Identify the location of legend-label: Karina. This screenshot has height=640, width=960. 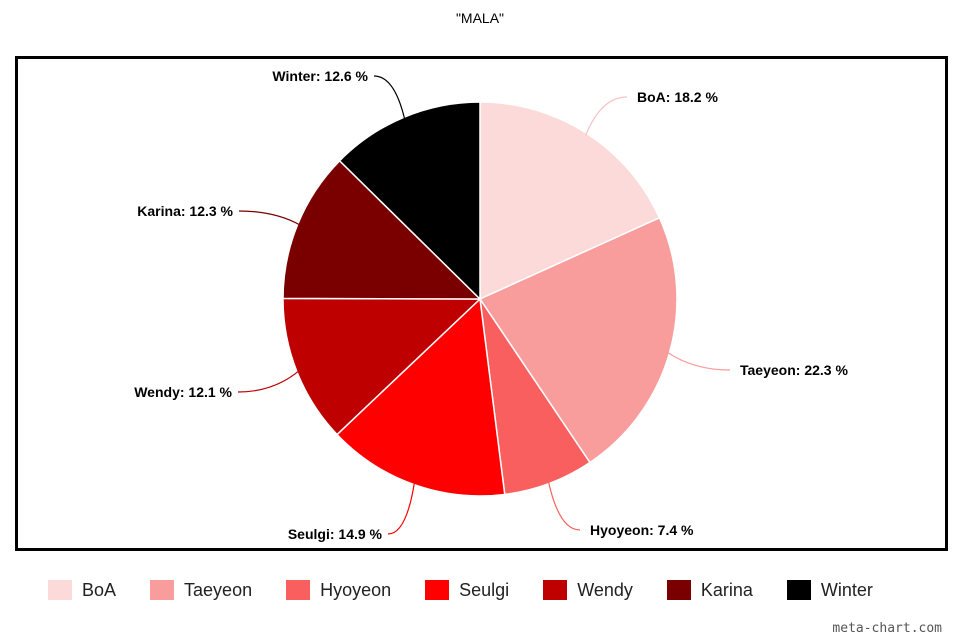
(726, 589).